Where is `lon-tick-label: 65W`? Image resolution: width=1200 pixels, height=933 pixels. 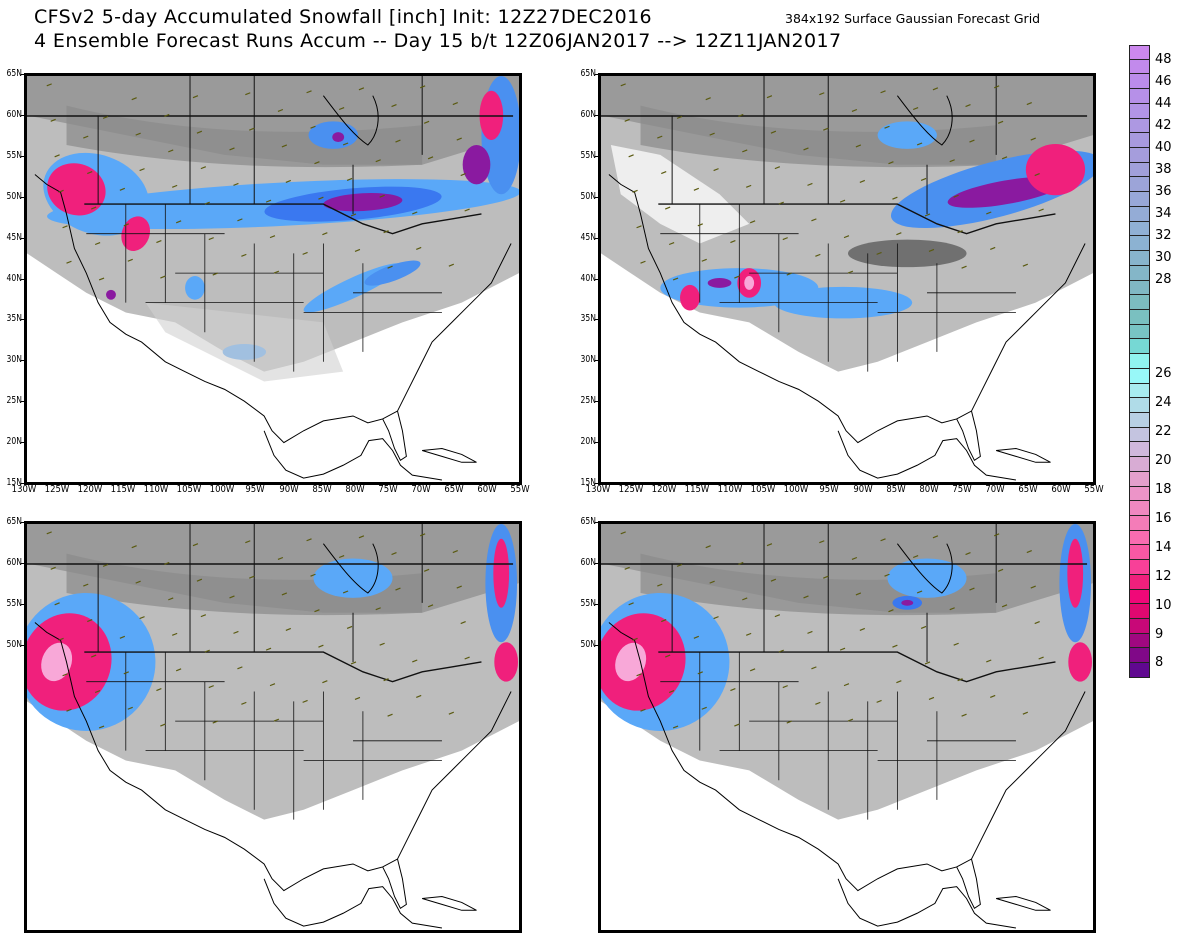 lon-tick-label: 65W is located at coordinates (454, 489).